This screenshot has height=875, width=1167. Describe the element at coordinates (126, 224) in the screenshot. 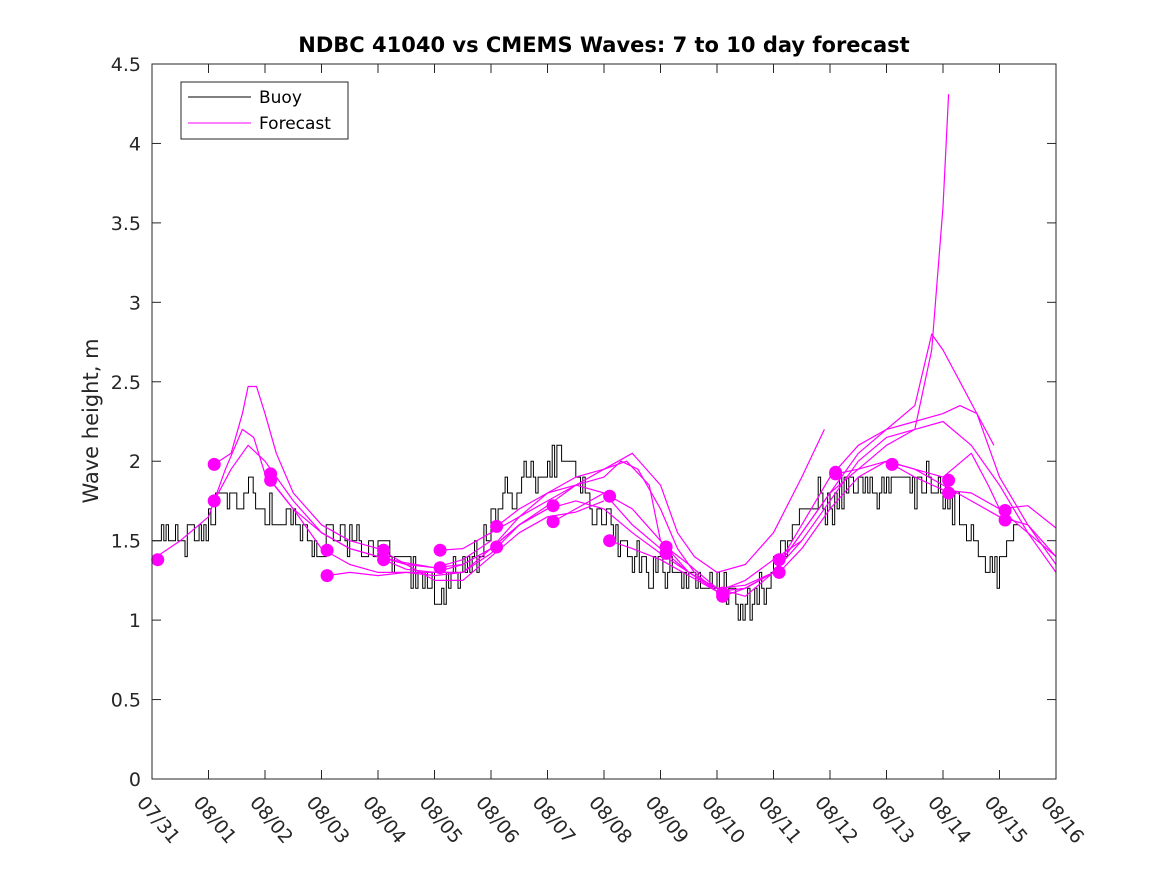

I see `y-tick-label: 3.5` at that location.